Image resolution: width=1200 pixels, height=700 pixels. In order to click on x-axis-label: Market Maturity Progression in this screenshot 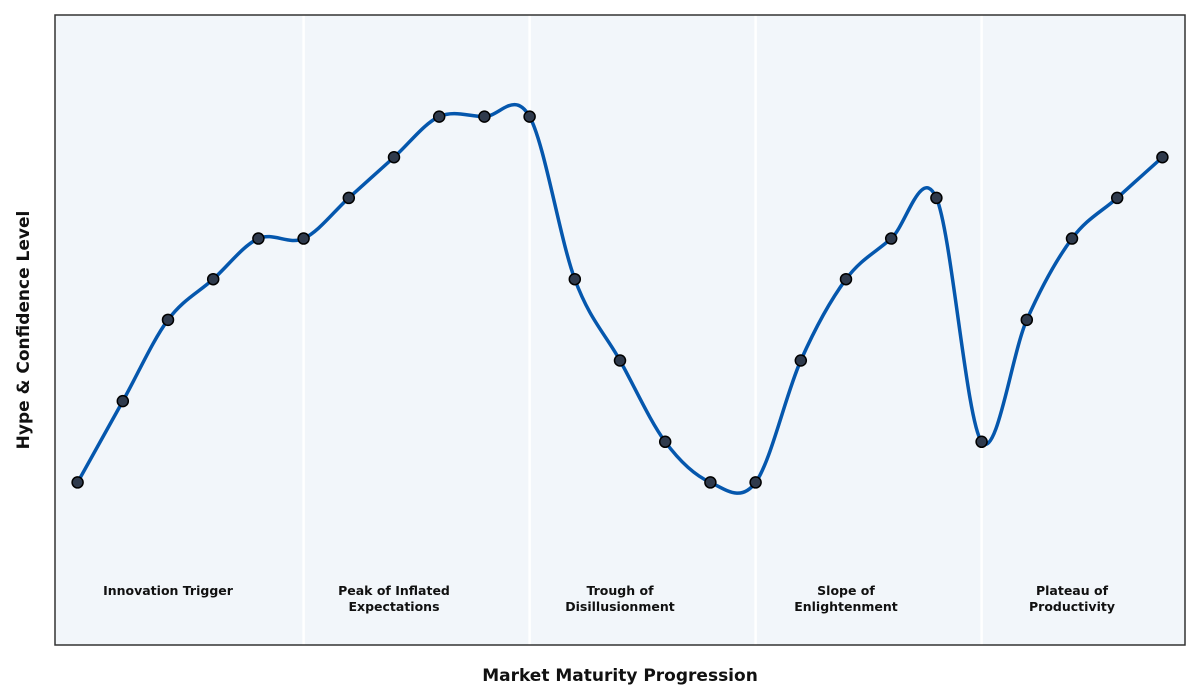, I will do `click(620, 676)`.